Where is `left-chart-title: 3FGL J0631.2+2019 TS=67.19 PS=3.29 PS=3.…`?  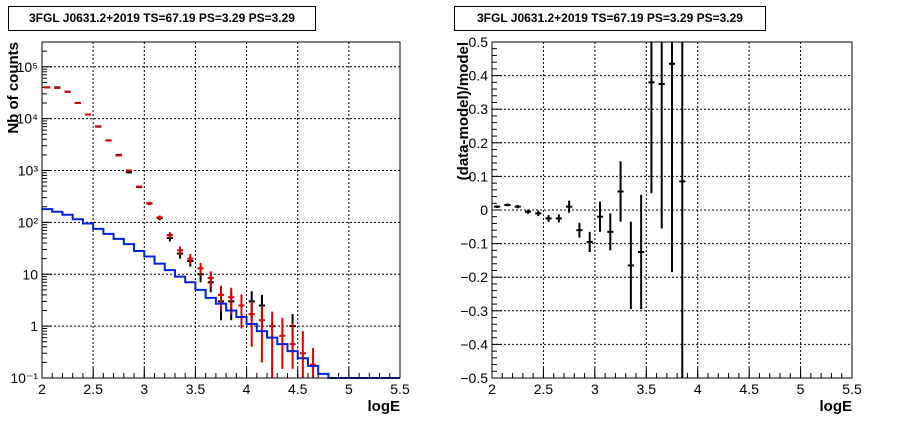
left-chart-title: 3FGL J0631.2+2019 TS=67.19 PS=3.29 PS=3.… is located at coordinates (162, 18).